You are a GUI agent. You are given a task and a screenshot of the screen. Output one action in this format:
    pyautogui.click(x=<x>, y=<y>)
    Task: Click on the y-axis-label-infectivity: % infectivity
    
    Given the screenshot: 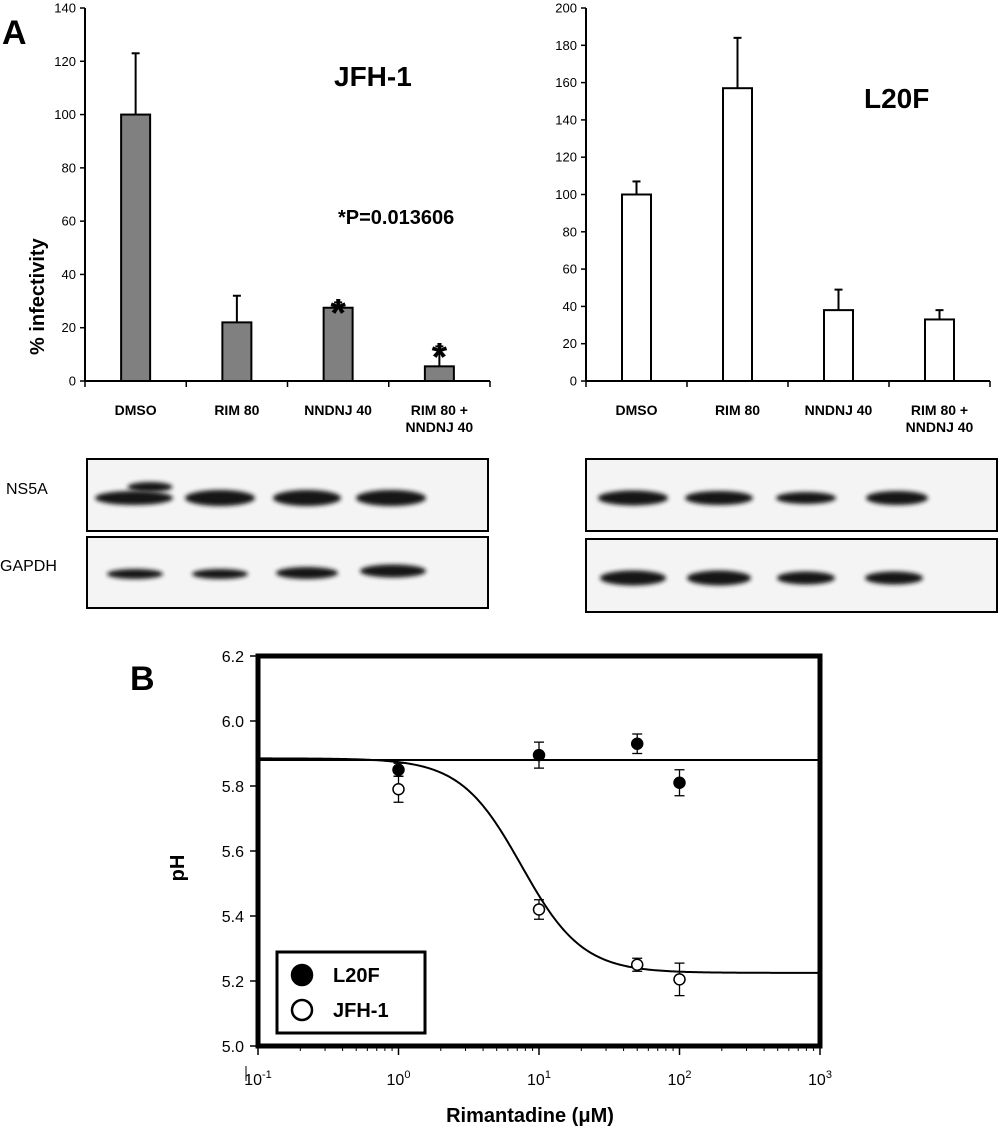 What is the action you would take?
    pyautogui.click(x=38, y=296)
    